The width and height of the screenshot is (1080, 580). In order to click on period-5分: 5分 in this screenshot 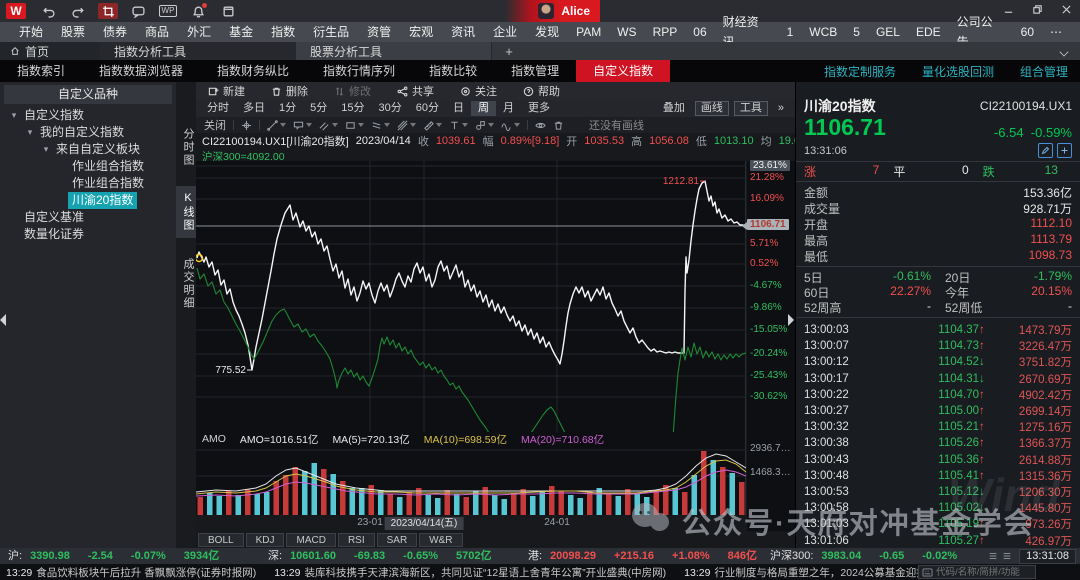, I will do `click(319, 108)`.